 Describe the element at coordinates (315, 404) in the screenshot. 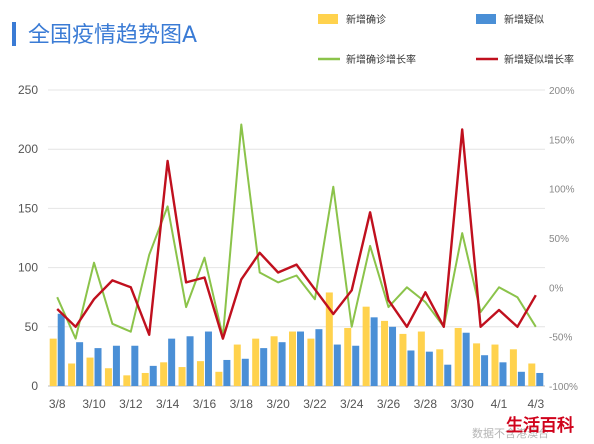

I see `x-tick-label: 3/22` at that location.